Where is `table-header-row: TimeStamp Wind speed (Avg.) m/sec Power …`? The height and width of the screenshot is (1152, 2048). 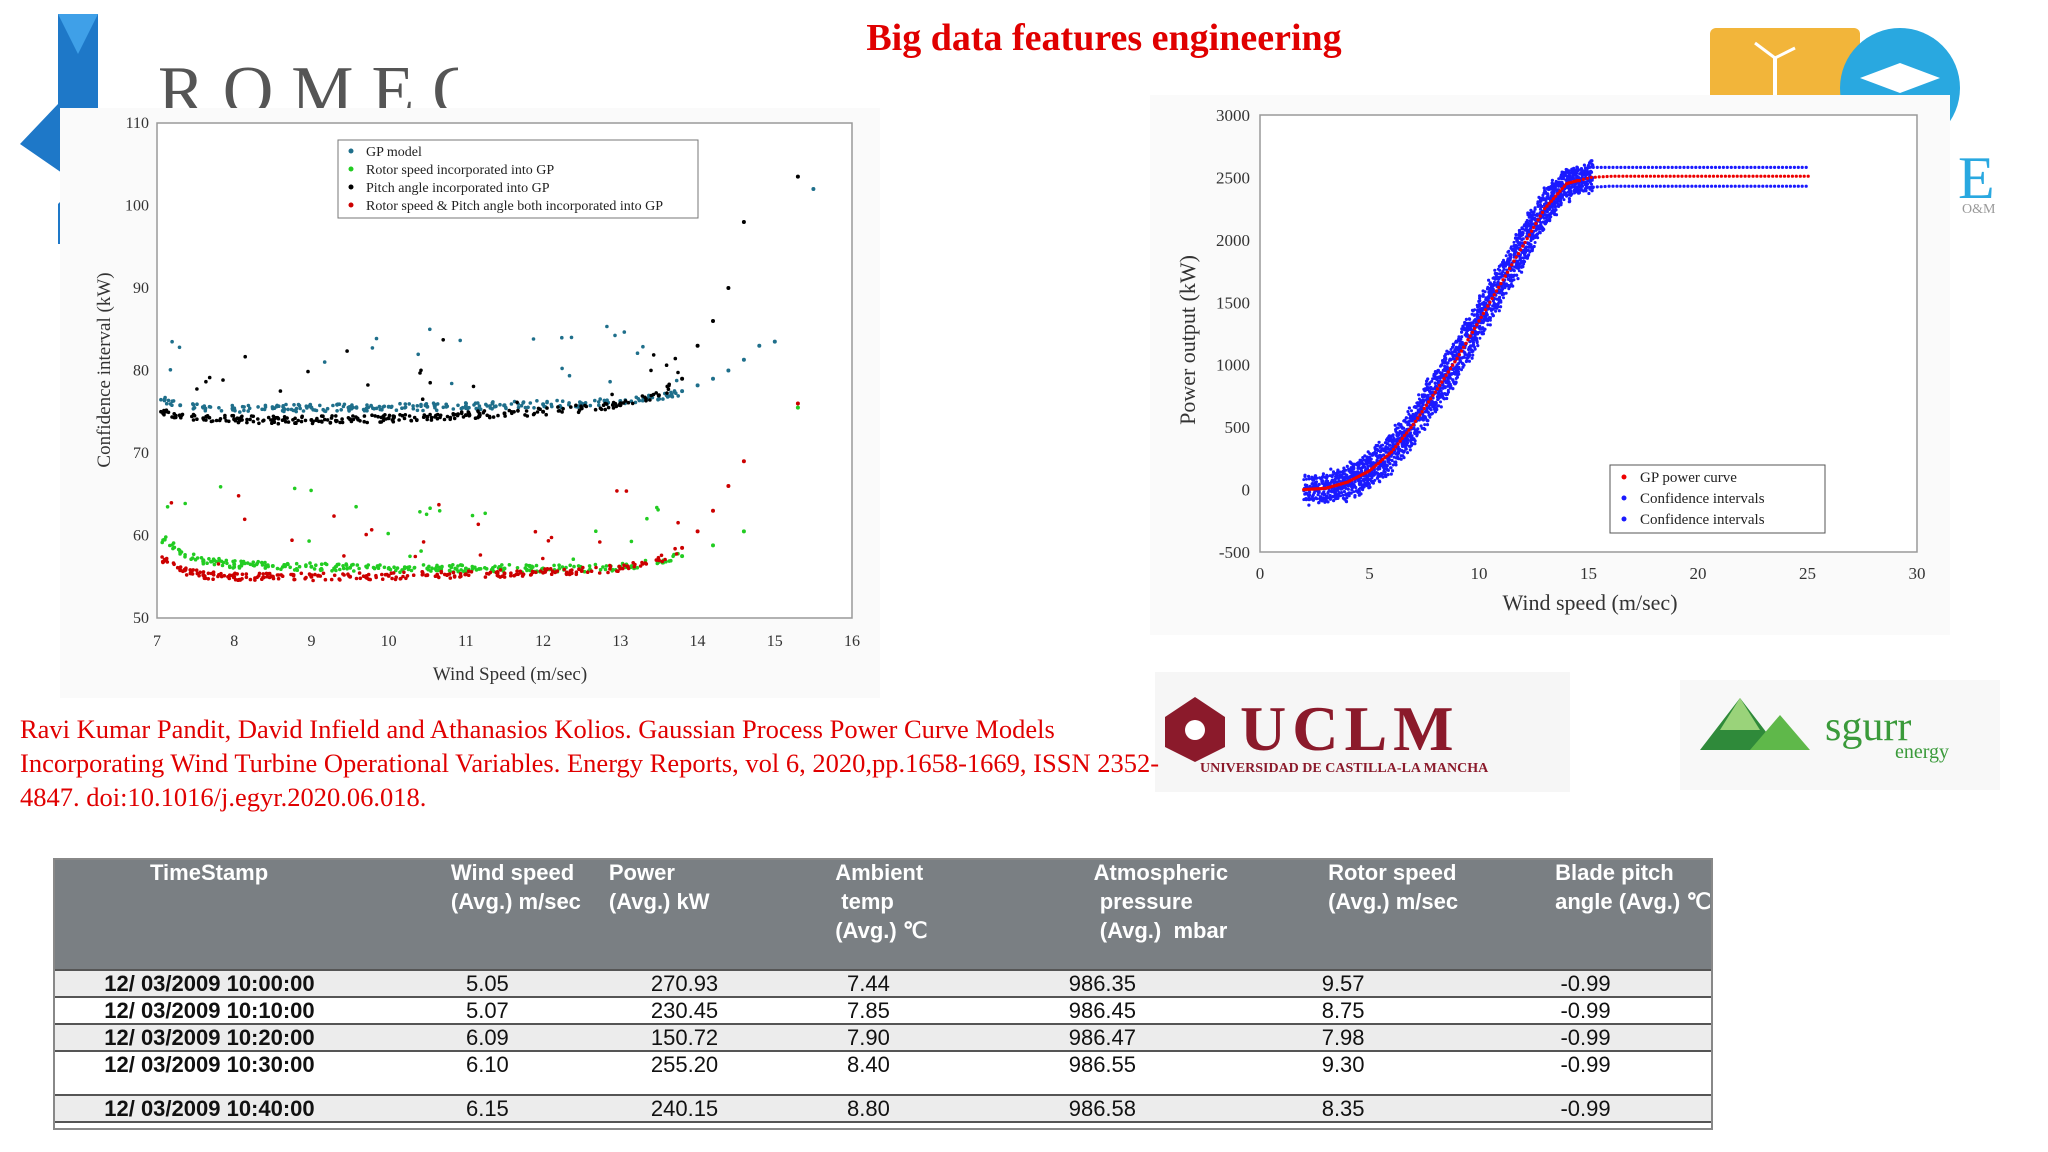
table-header-row: TimeStamp Wind speed (Avg.) m/sec Power … is located at coordinates (883, 914).